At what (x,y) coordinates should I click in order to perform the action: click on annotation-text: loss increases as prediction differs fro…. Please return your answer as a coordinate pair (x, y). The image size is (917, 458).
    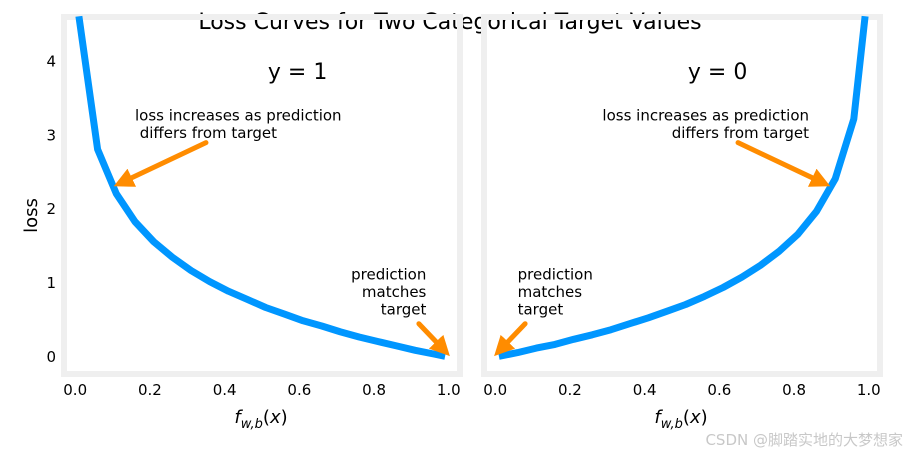
    Looking at the image, I should click on (238, 124).